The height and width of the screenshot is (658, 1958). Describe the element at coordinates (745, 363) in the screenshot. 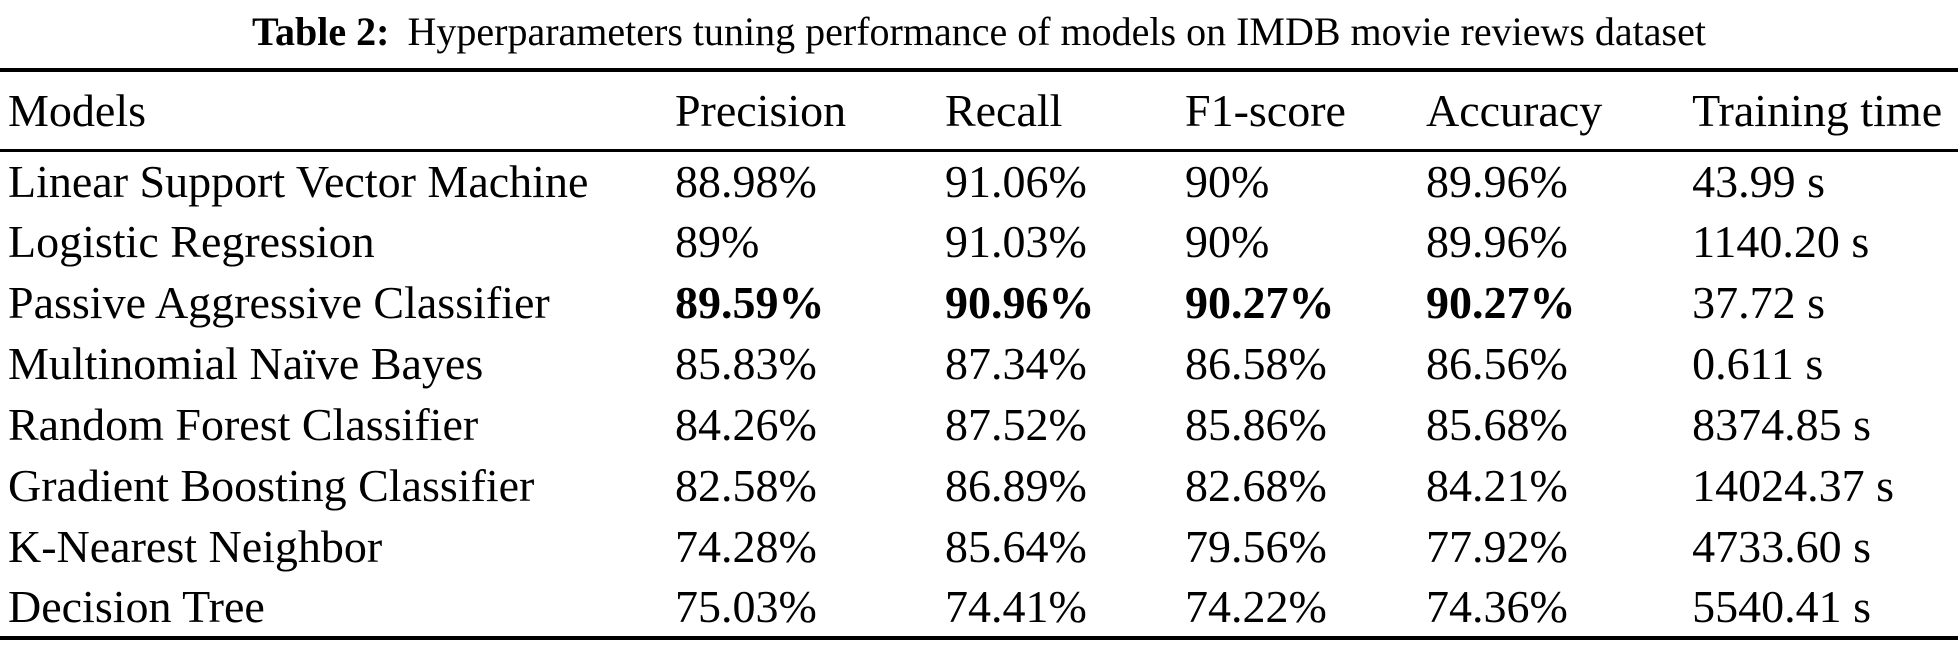

I see `precision-cell: 85.83%` at that location.